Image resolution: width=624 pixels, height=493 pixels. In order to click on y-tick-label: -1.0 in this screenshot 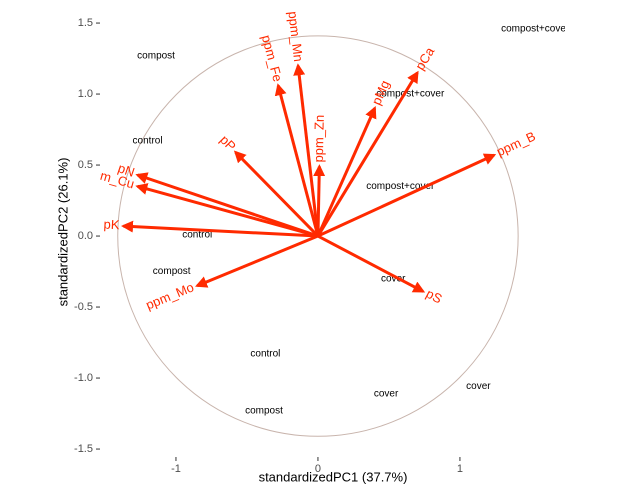, I will do `click(83, 378)`.